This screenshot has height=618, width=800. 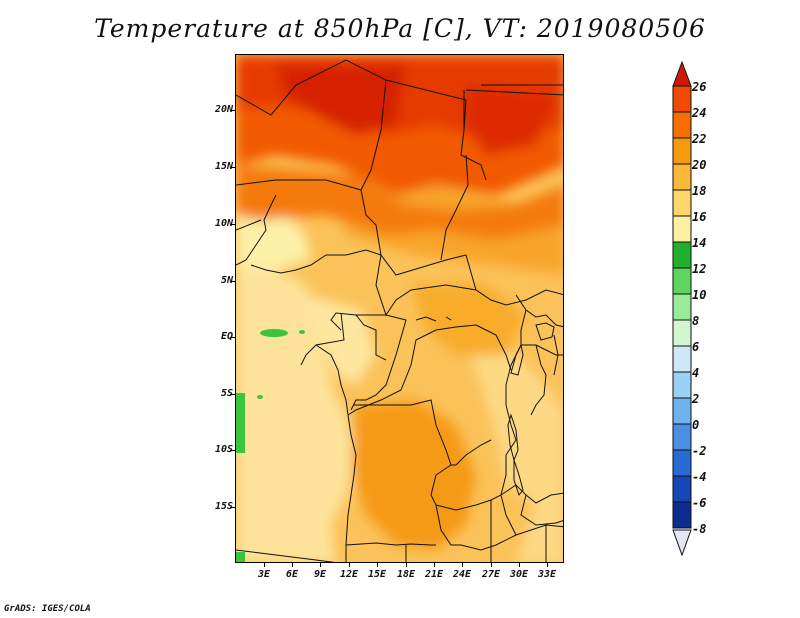 What do you see at coordinates (47, 609) in the screenshot?
I see `grads-credit: GrADS: IGES/COLA` at bounding box center [47, 609].